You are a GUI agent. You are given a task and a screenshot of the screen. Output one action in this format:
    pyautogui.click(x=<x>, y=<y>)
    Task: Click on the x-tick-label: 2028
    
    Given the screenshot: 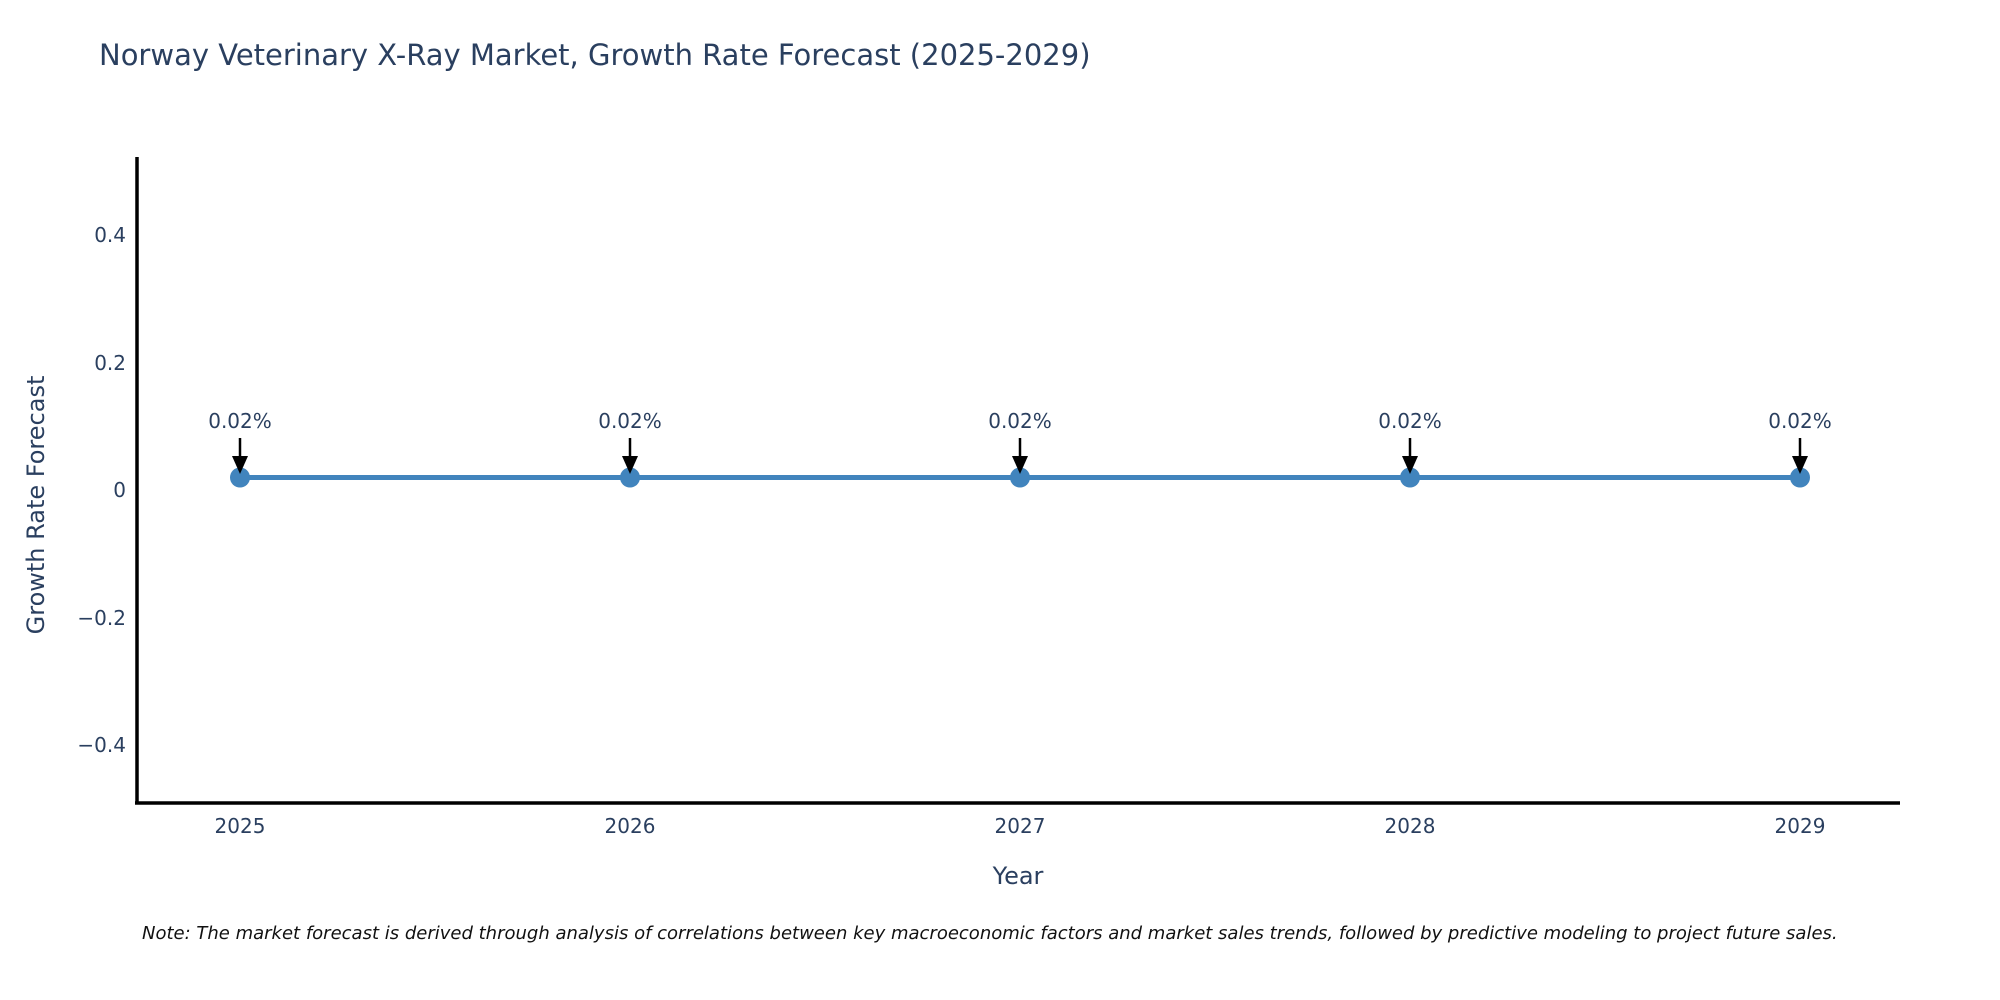 What is the action you would take?
    pyautogui.click(x=1410, y=826)
    